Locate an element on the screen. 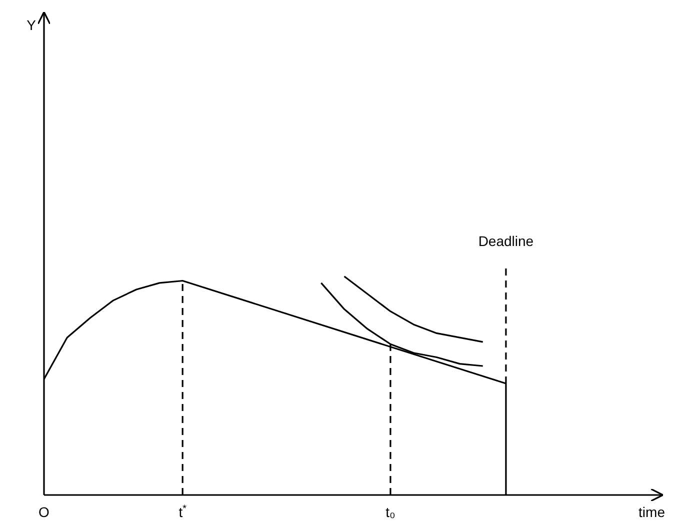  text: Deadline is located at coordinates (506, 241).